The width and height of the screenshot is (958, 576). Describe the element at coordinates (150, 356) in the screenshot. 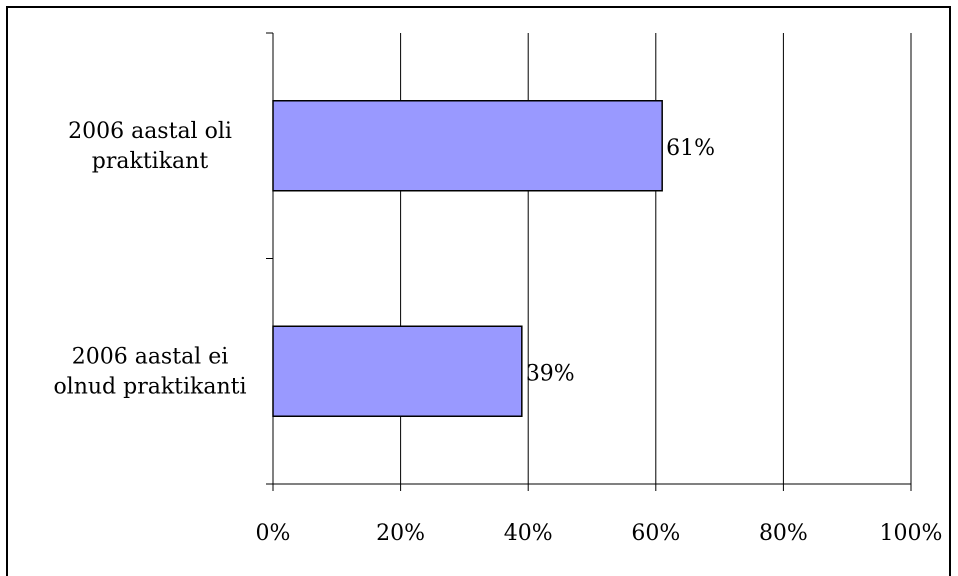

I see `category-label-line: 2006 aastal ei` at that location.